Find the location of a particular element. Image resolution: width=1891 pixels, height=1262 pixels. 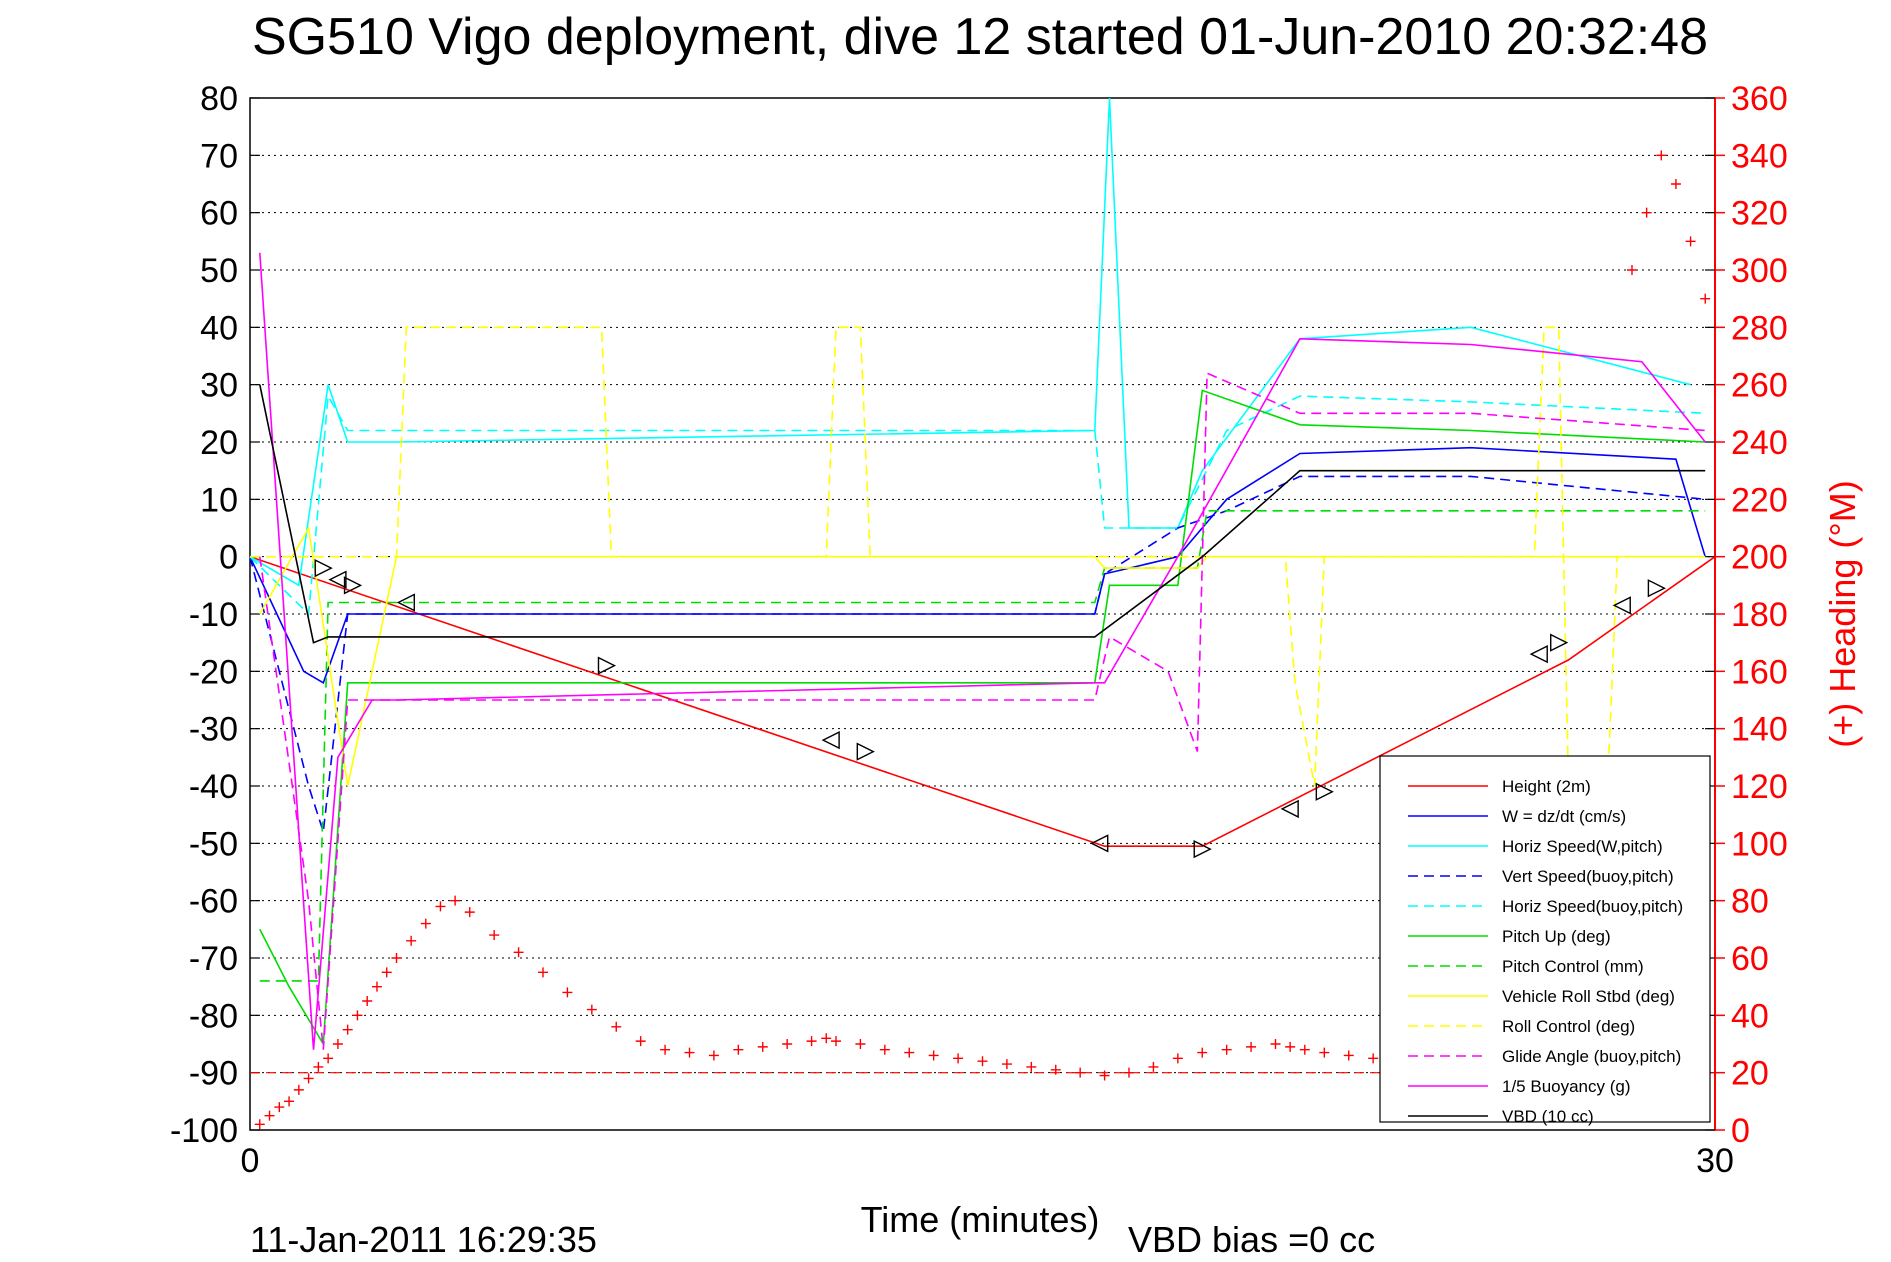

left-tick-label: 80 is located at coordinates (219, 99).